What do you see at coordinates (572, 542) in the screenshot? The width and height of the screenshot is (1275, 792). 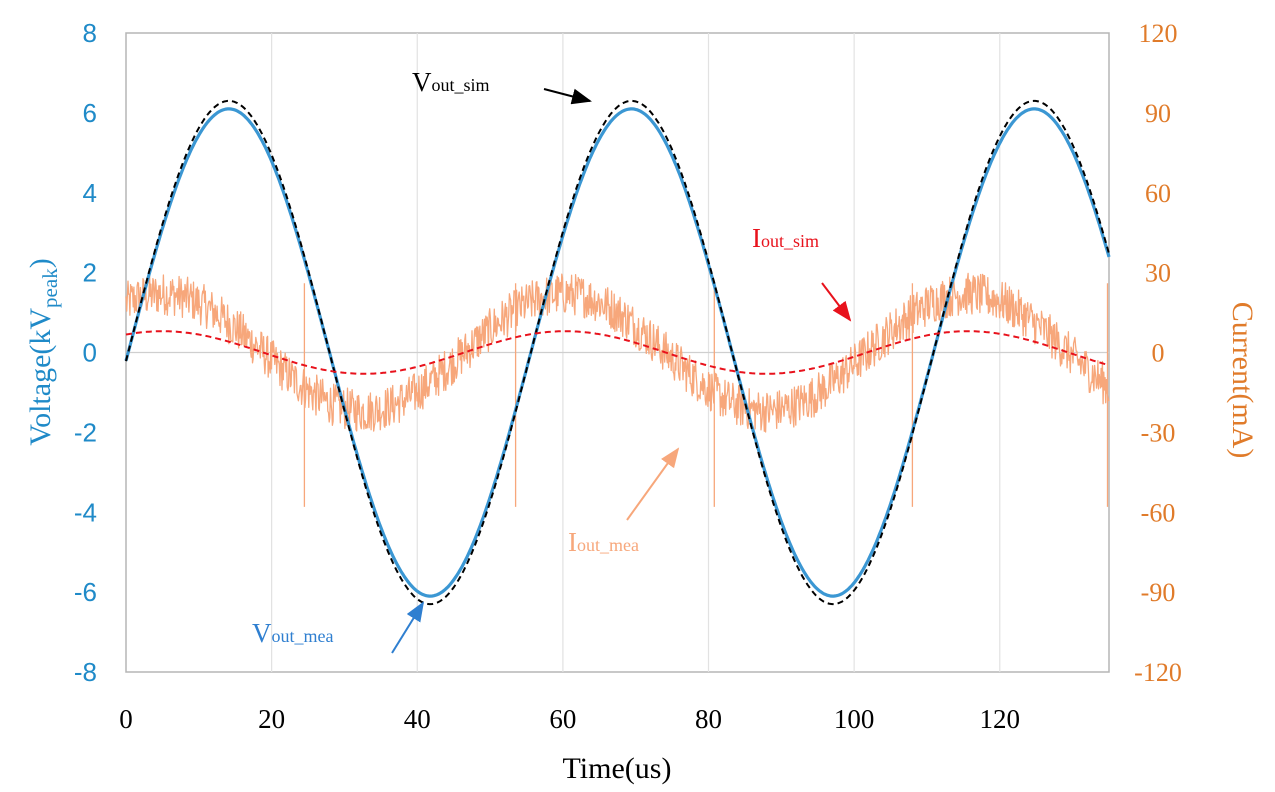 I see `annotation-iout-mea-main: I` at bounding box center [572, 542].